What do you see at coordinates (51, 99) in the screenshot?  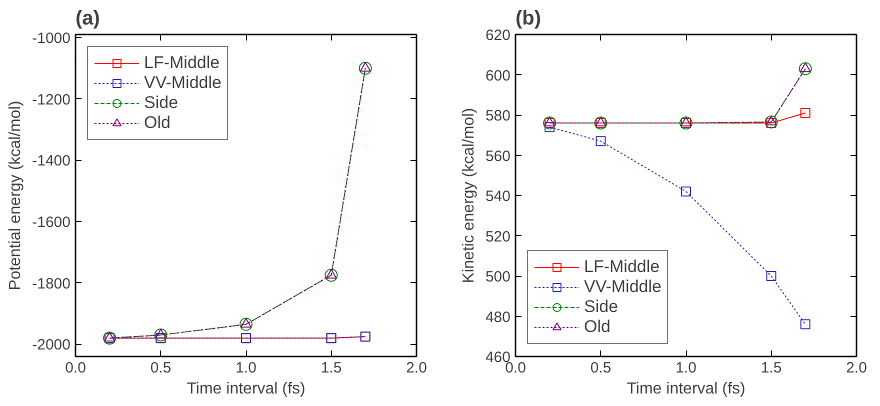 I see `y-tick-label: -1200` at bounding box center [51, 99].